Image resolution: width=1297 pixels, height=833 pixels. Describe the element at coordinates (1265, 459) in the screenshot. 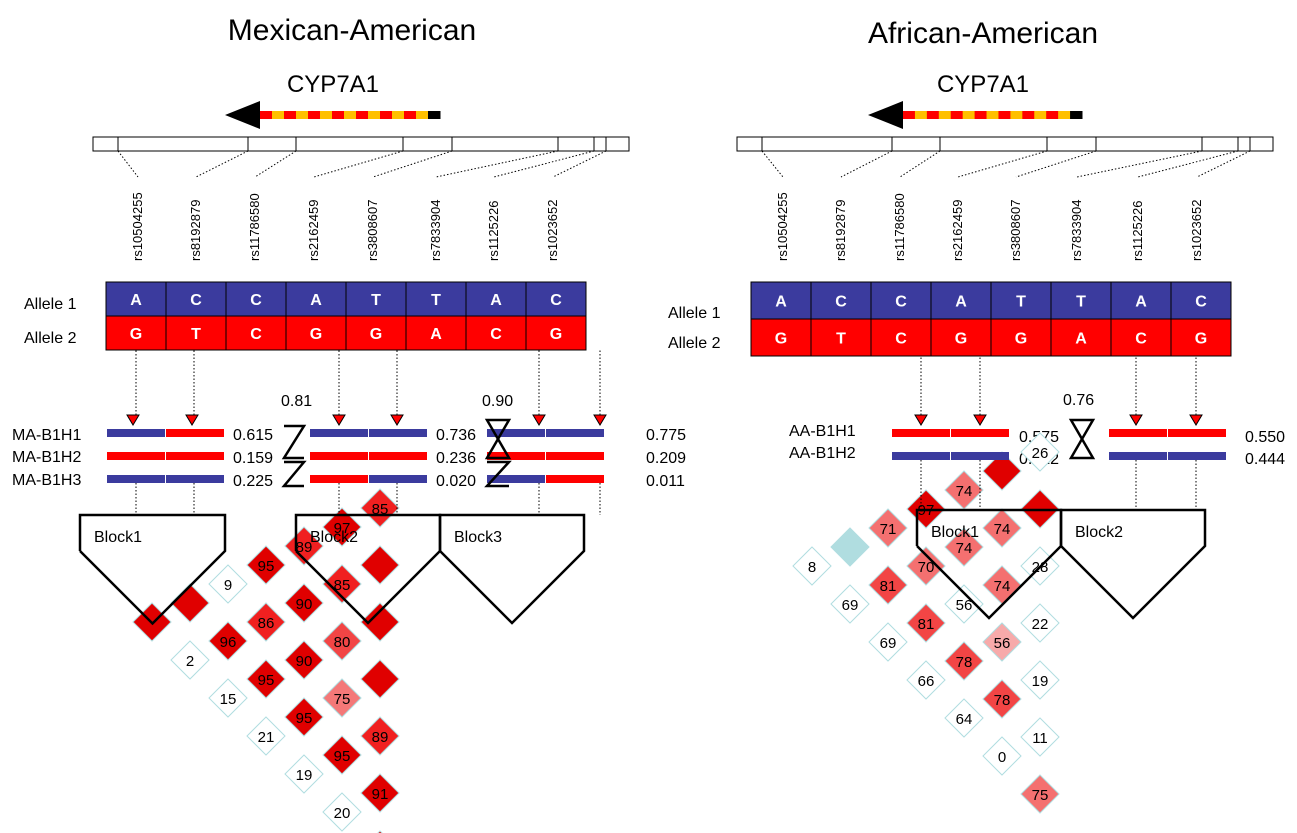

I see `freq-aa-b2-2: 0.444` at that location.